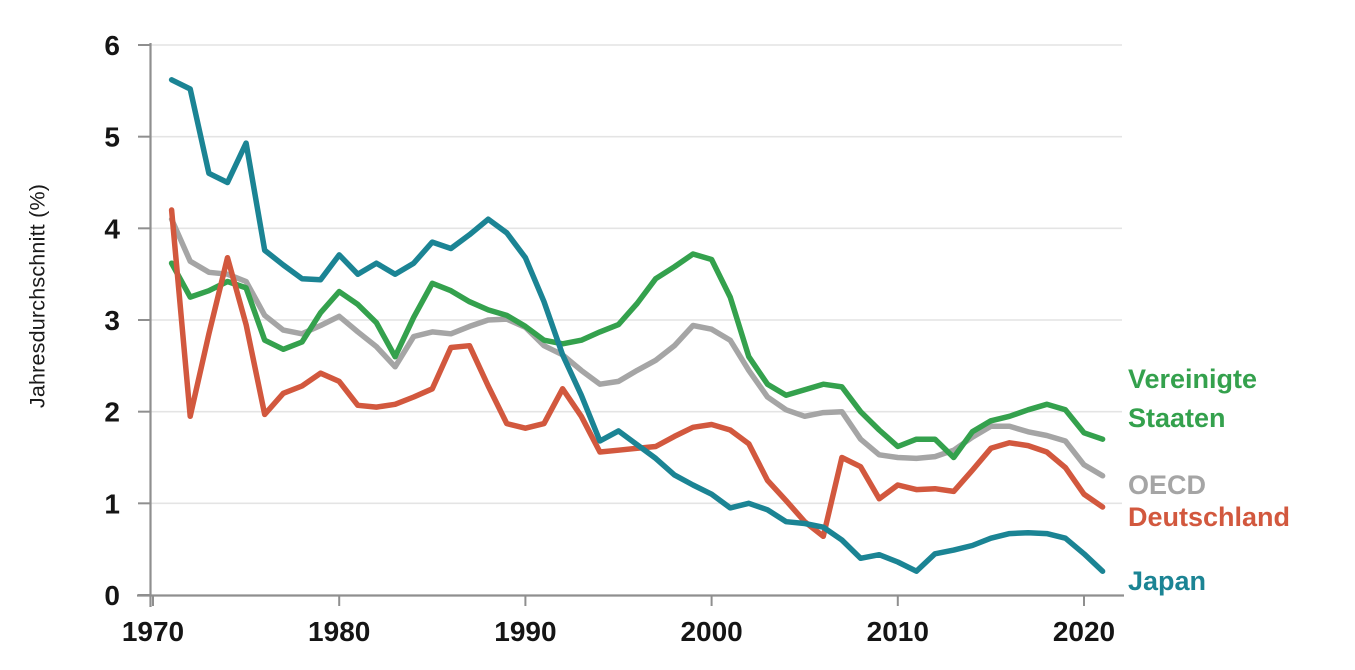  Describe the element at coordinates (37, 296) in the screenshot. I see `y-axis-title: Jahresdurchschnitt (%)` at that location.